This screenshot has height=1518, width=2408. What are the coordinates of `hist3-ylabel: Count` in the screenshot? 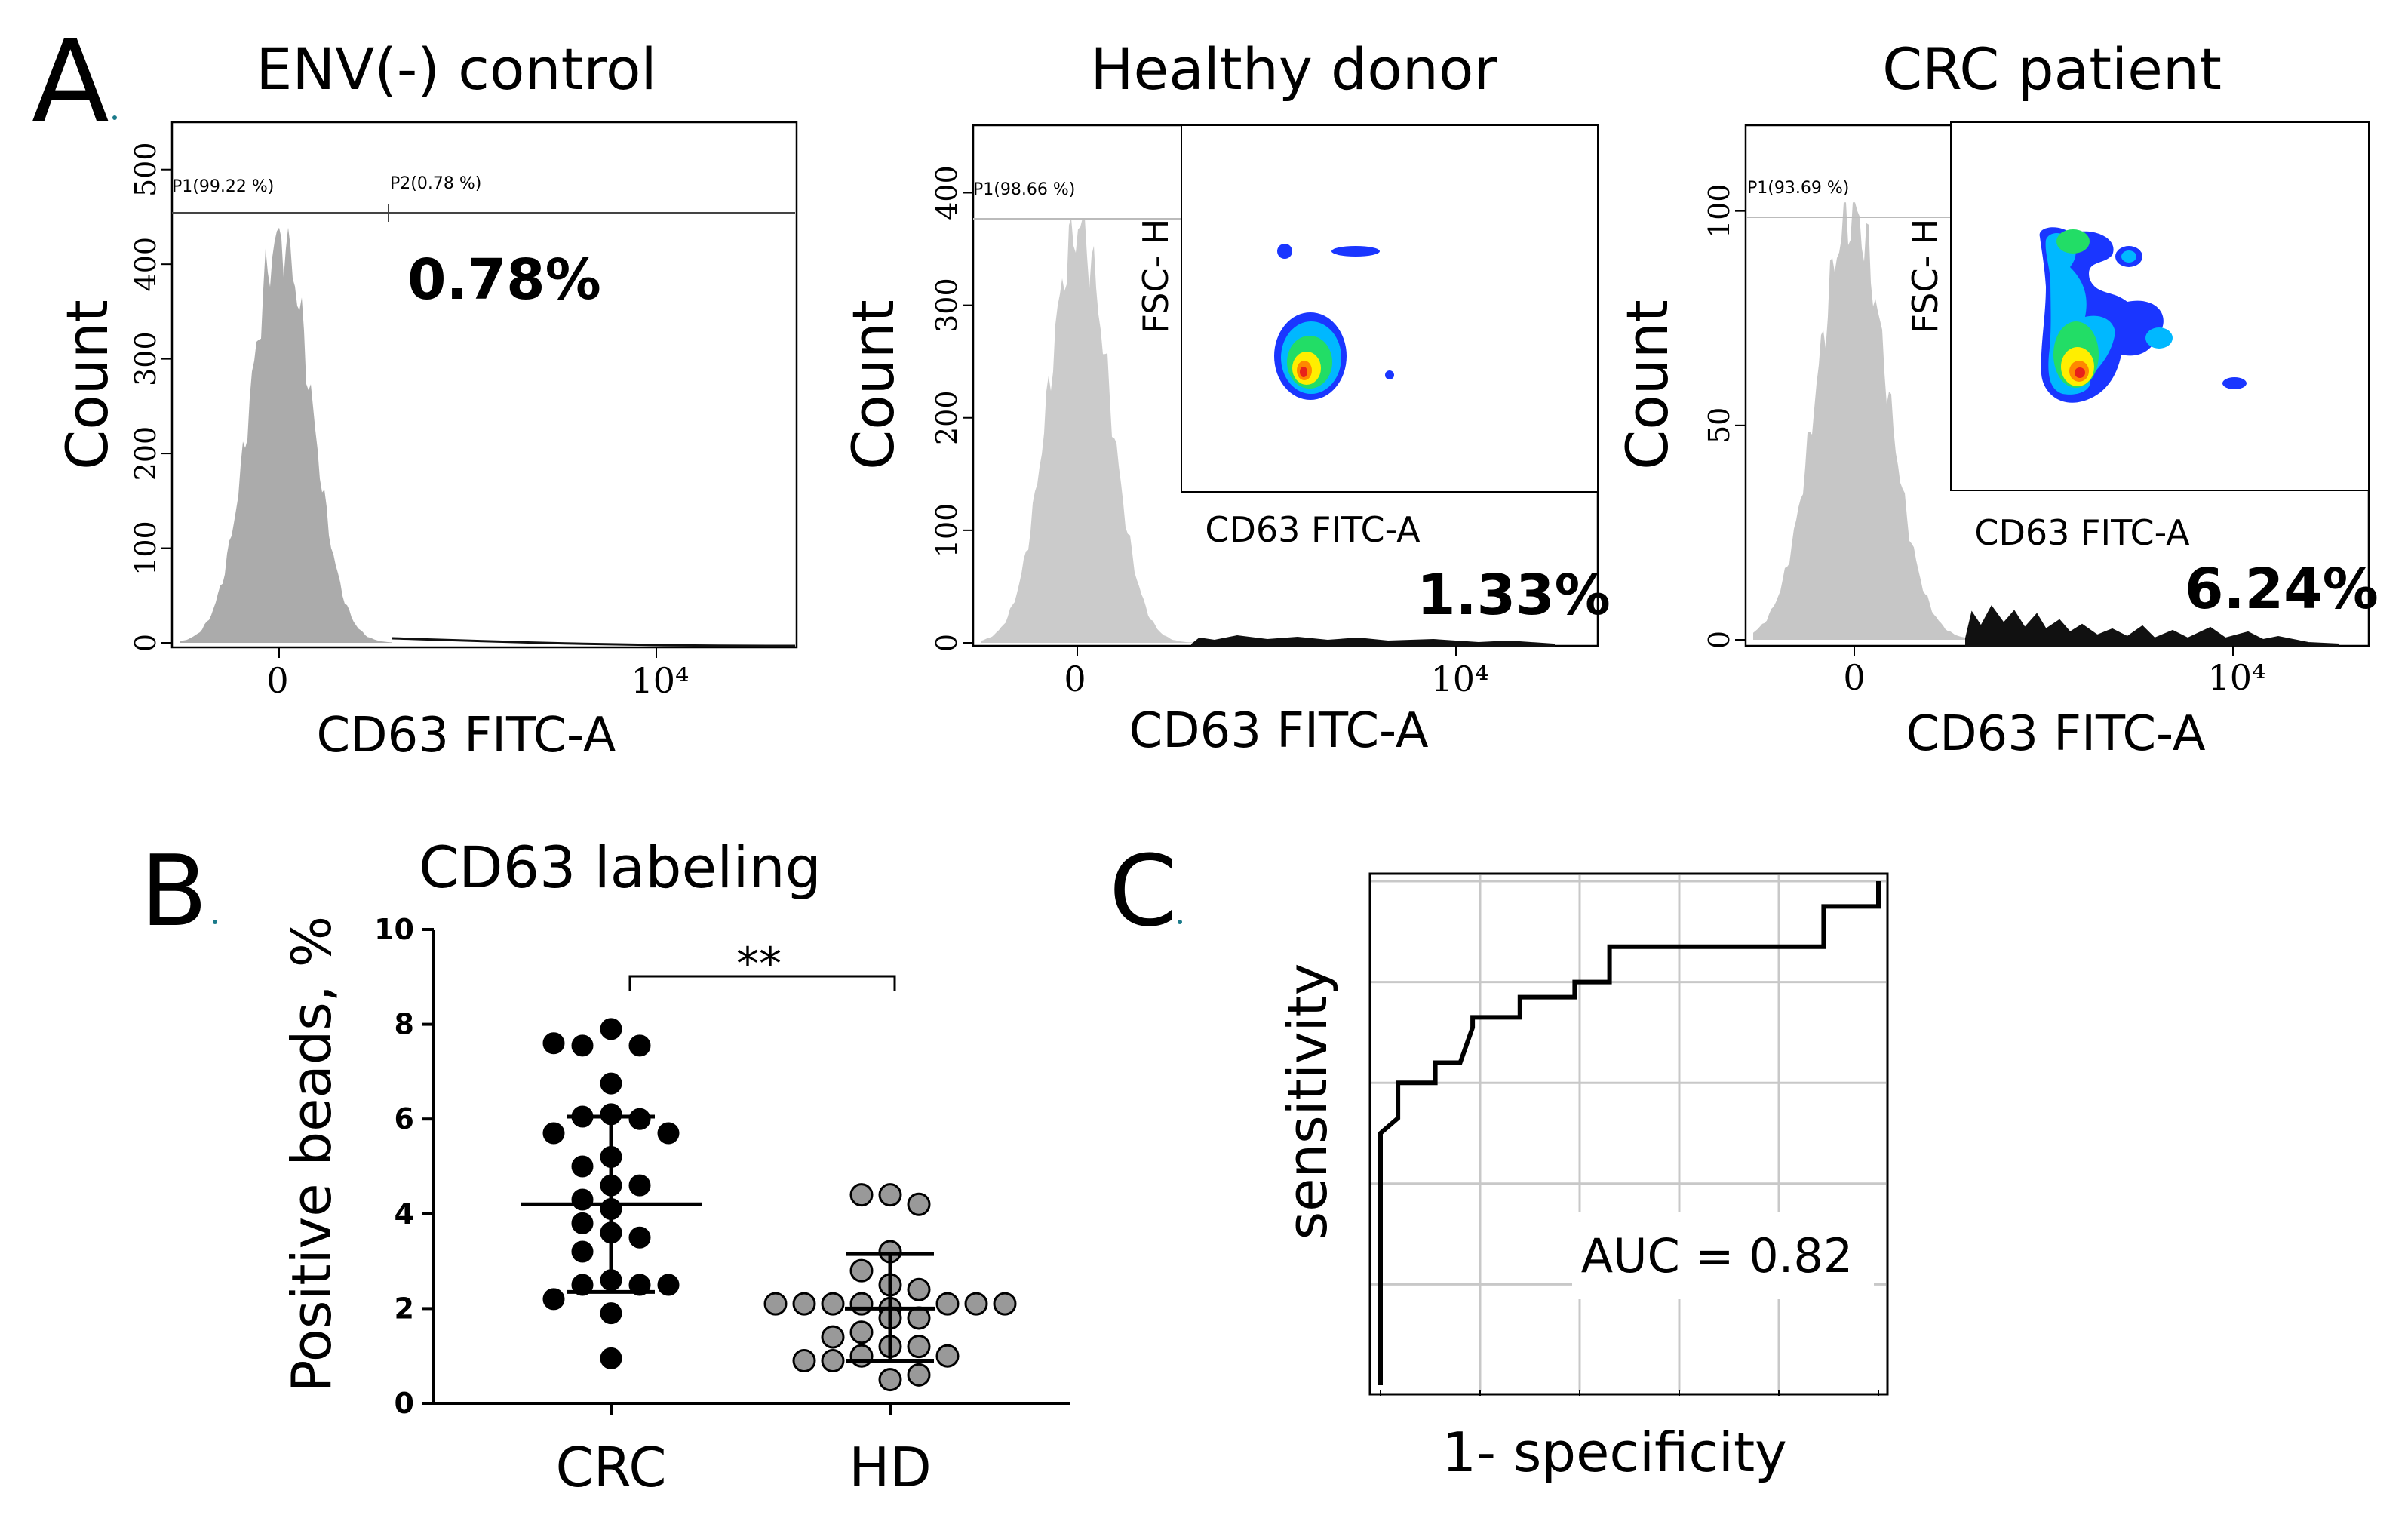 It's located at (1647, 385).